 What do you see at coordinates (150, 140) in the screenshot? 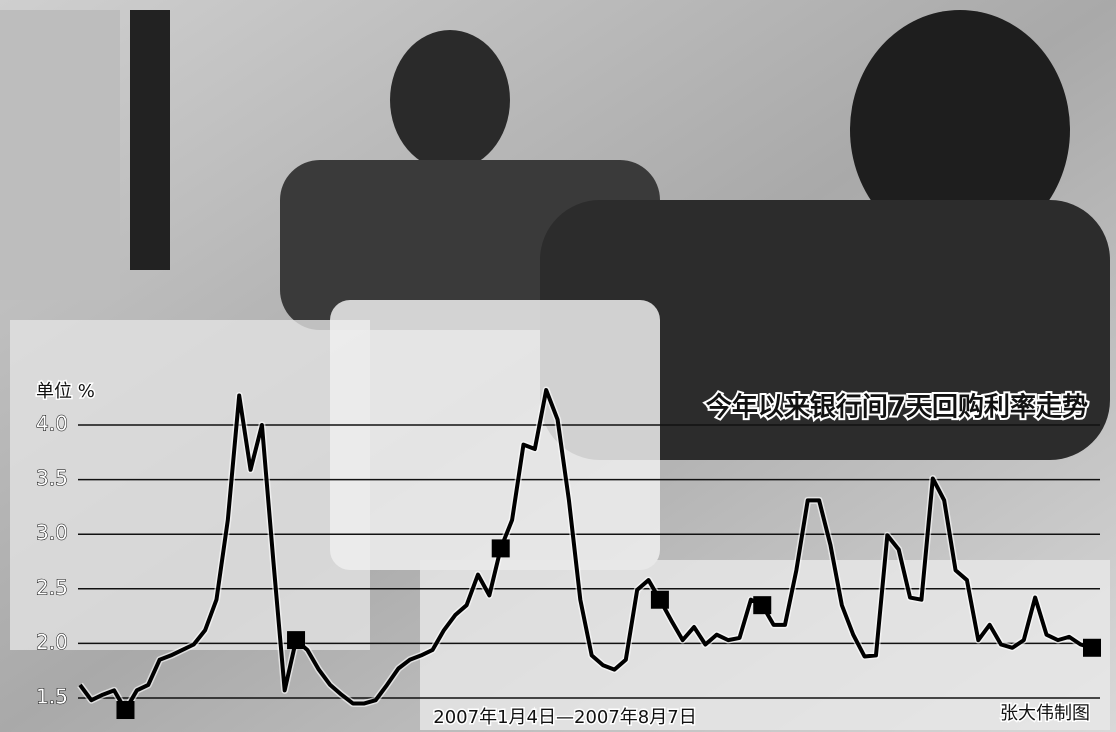
I see `photo-door` at bounding box center [150, 140].